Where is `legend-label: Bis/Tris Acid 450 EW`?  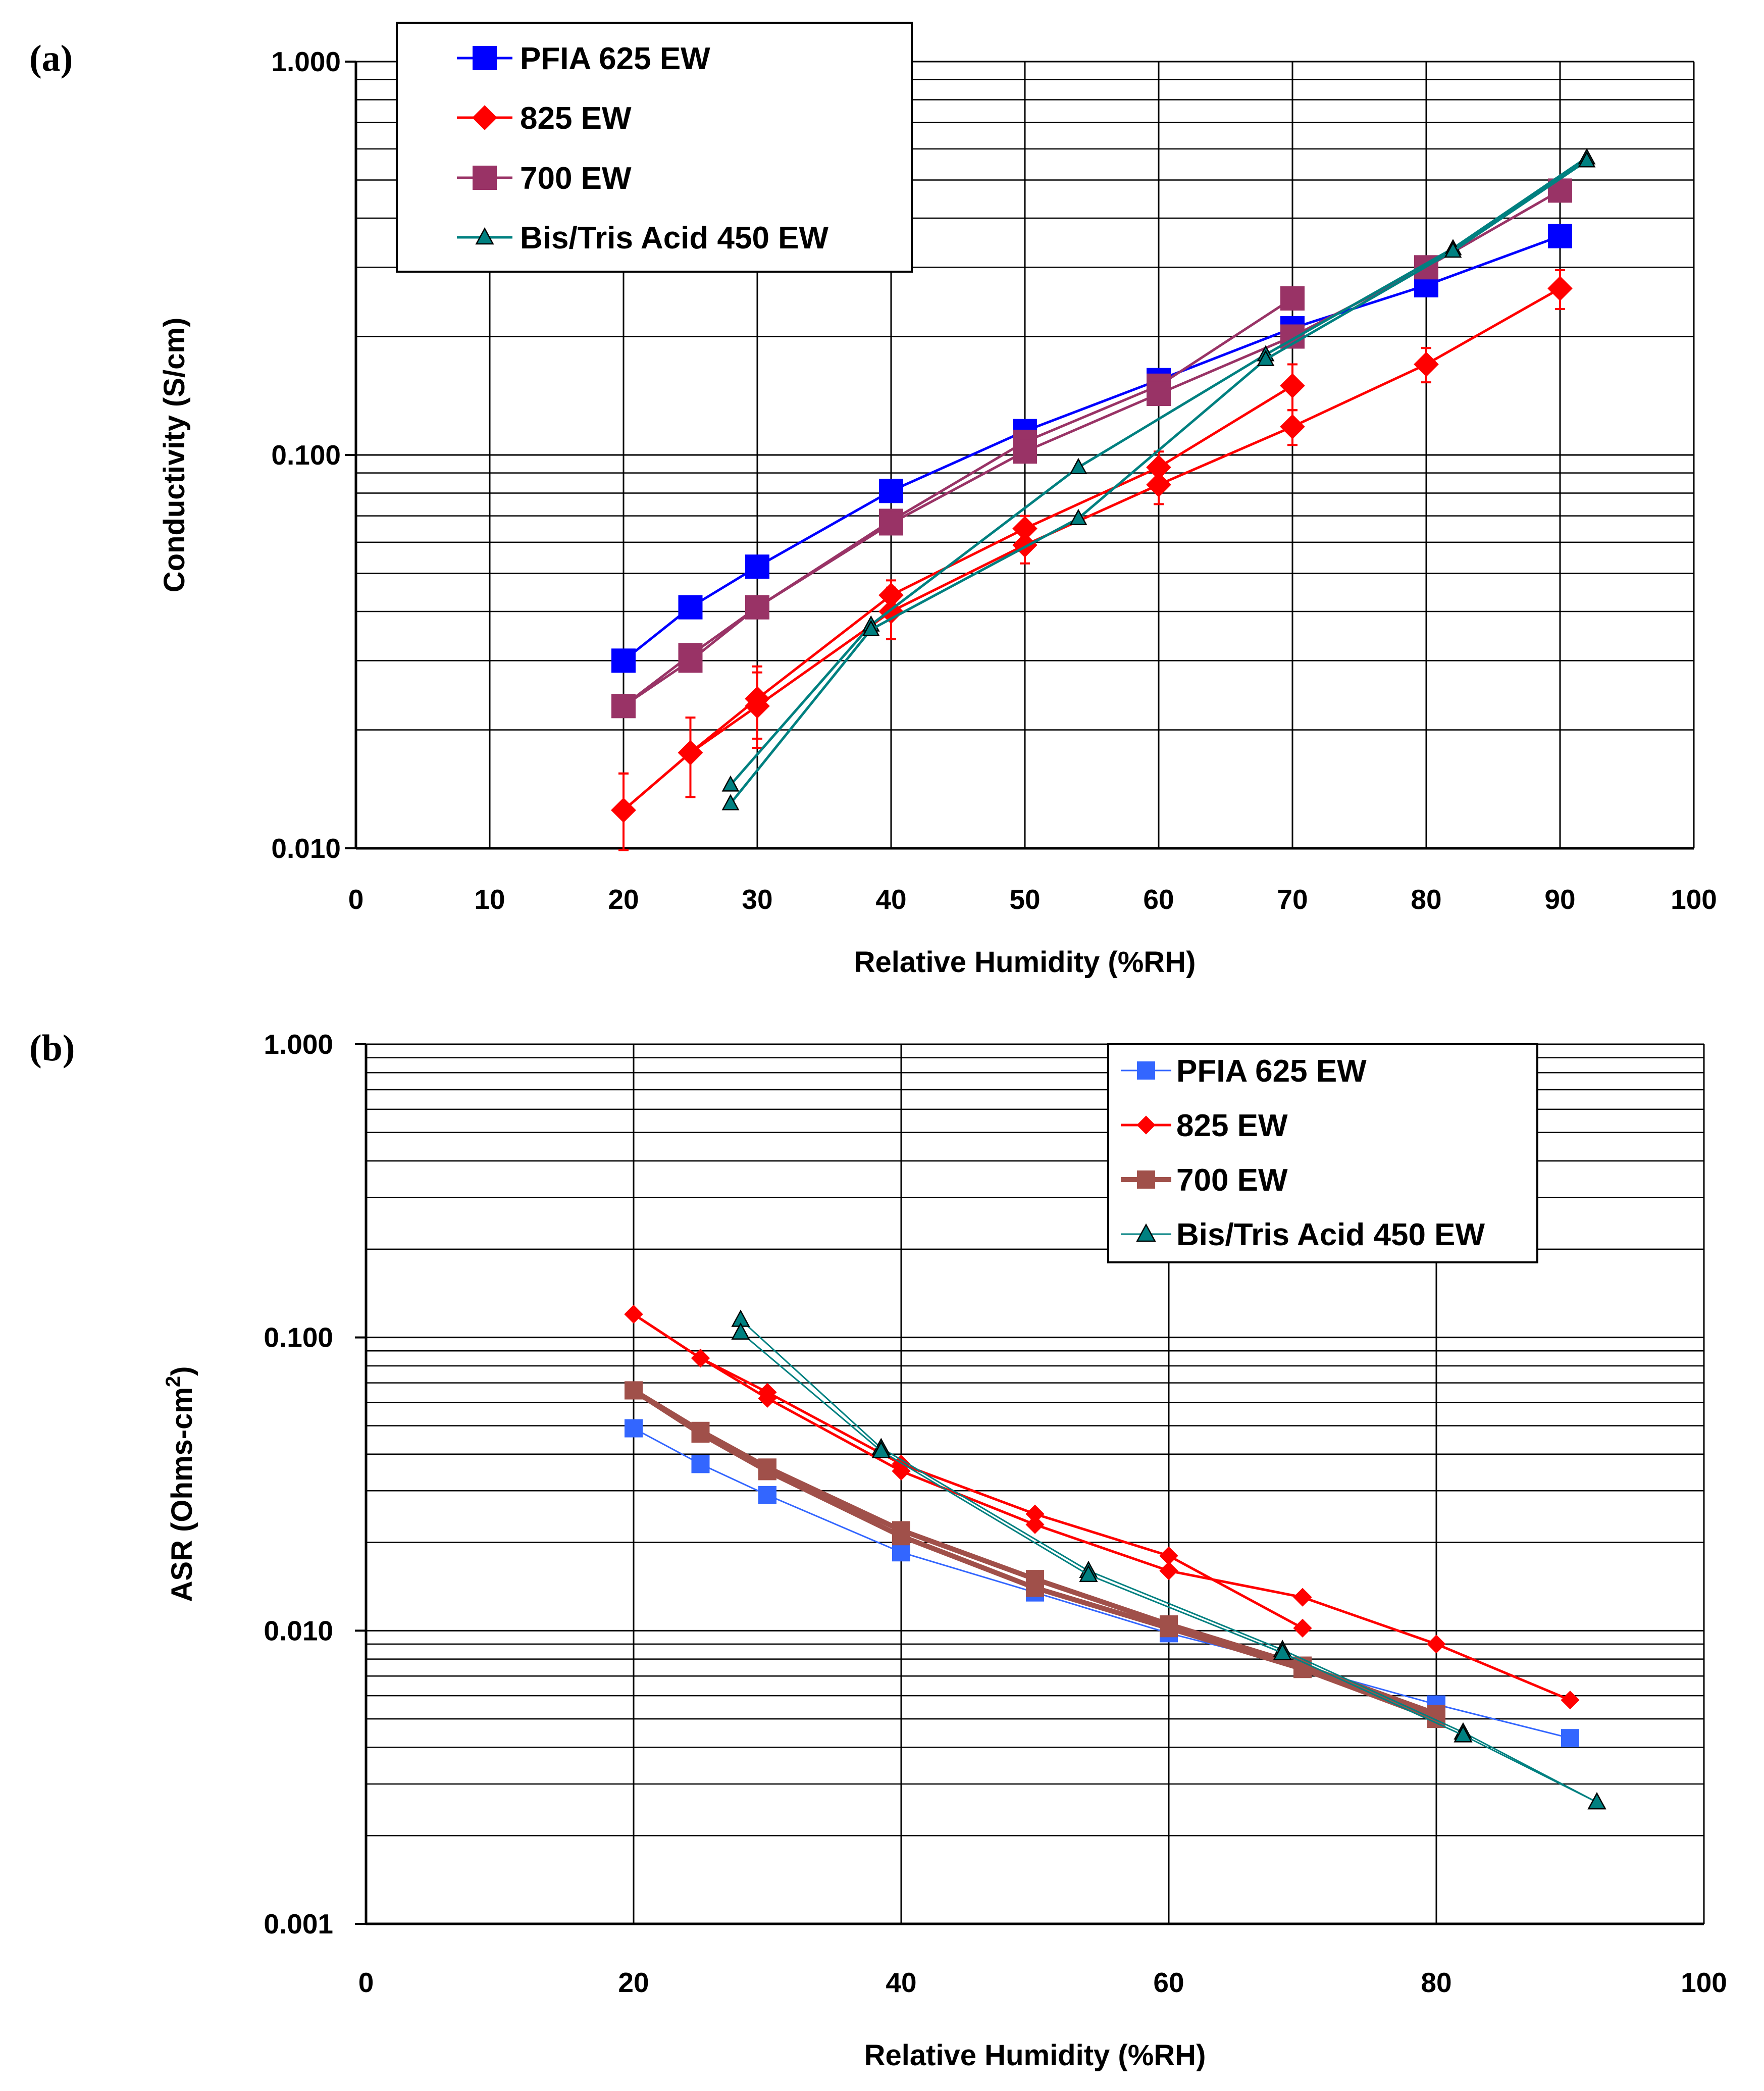
legend-label: Bis/Tris Acid 450 EW is located at coordinates (1331, 1234).